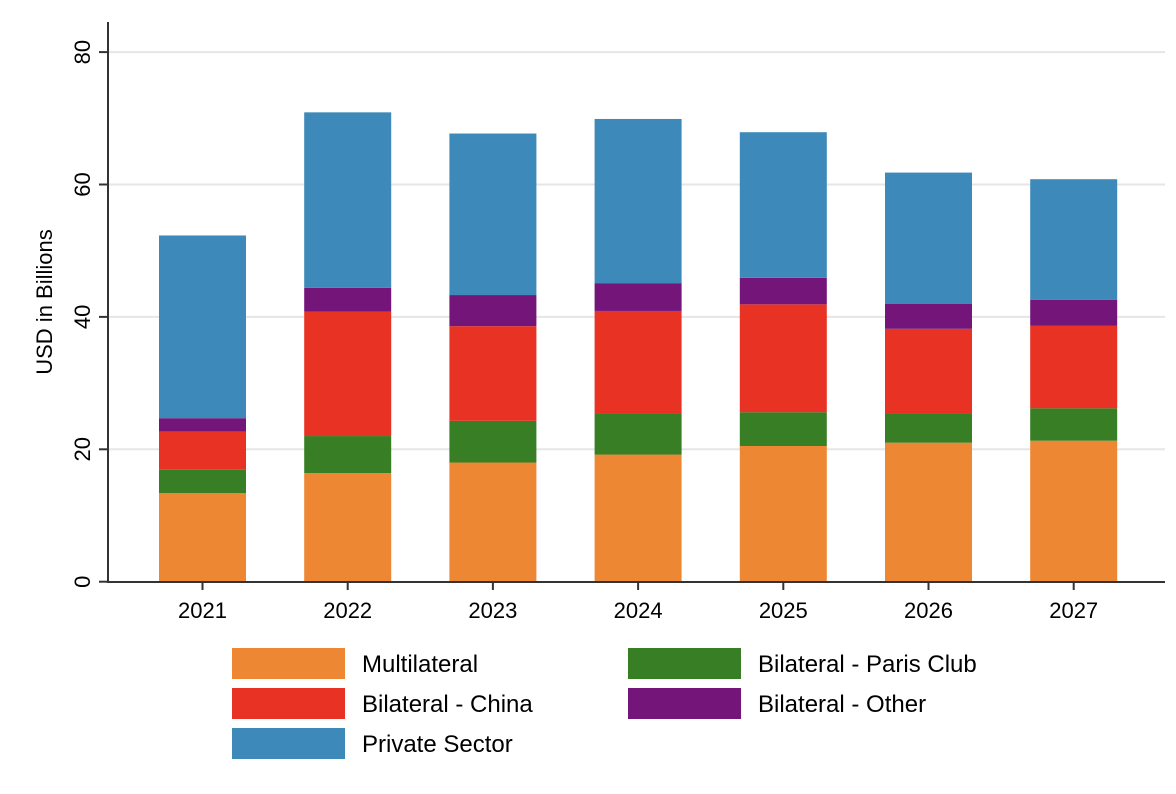 The height and width of the screenshot is (794, 1176). I want to click on legend-label: Private Sector, so click(437, 744).